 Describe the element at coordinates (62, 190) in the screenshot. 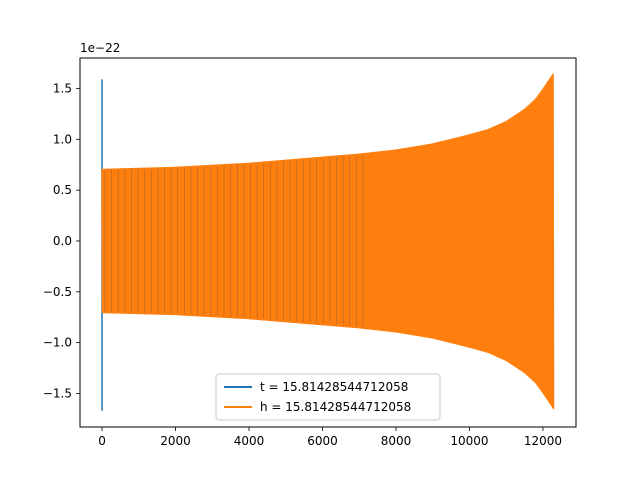

I see `y-tick-label: 0.5` at that location.